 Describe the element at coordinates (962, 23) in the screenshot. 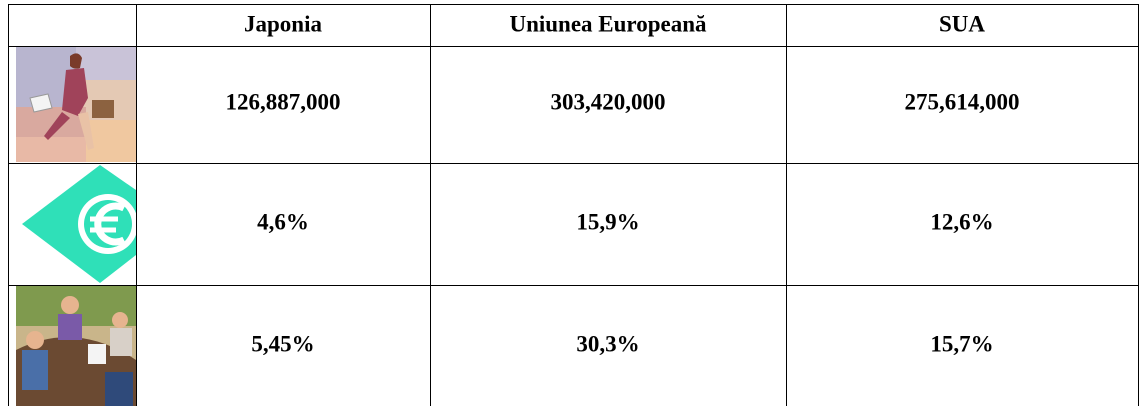

I see `column-header: SUA` at that location.